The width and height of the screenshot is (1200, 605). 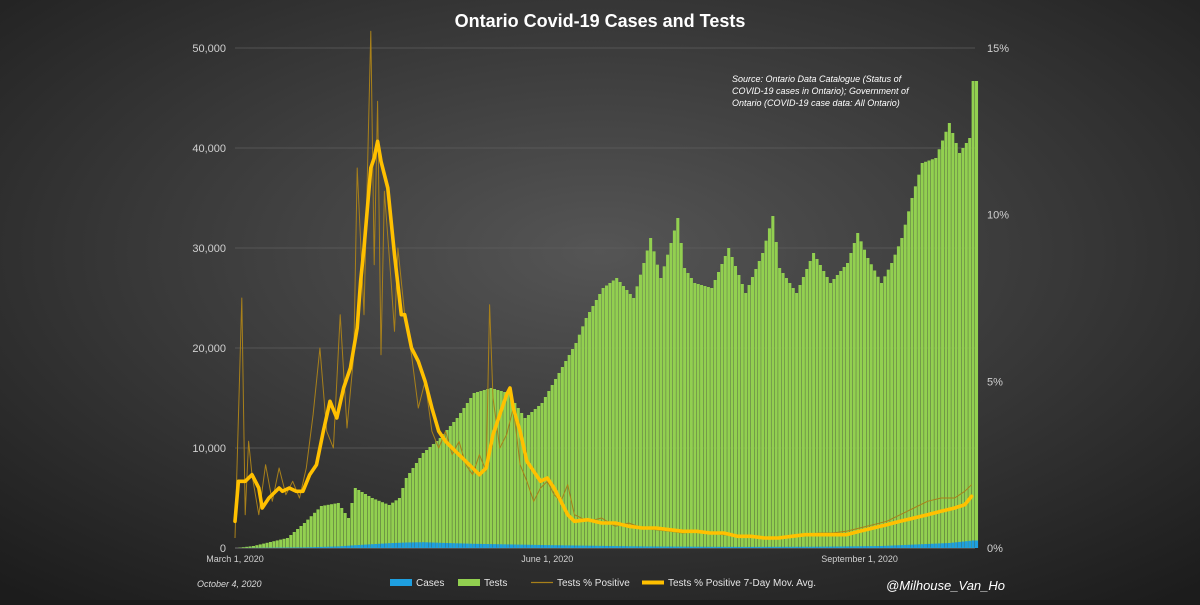 What do you see at coordinates (430, 583) in the screenshot?
I see `legend-cases-label: Cases` at bounding box center [430, 583].